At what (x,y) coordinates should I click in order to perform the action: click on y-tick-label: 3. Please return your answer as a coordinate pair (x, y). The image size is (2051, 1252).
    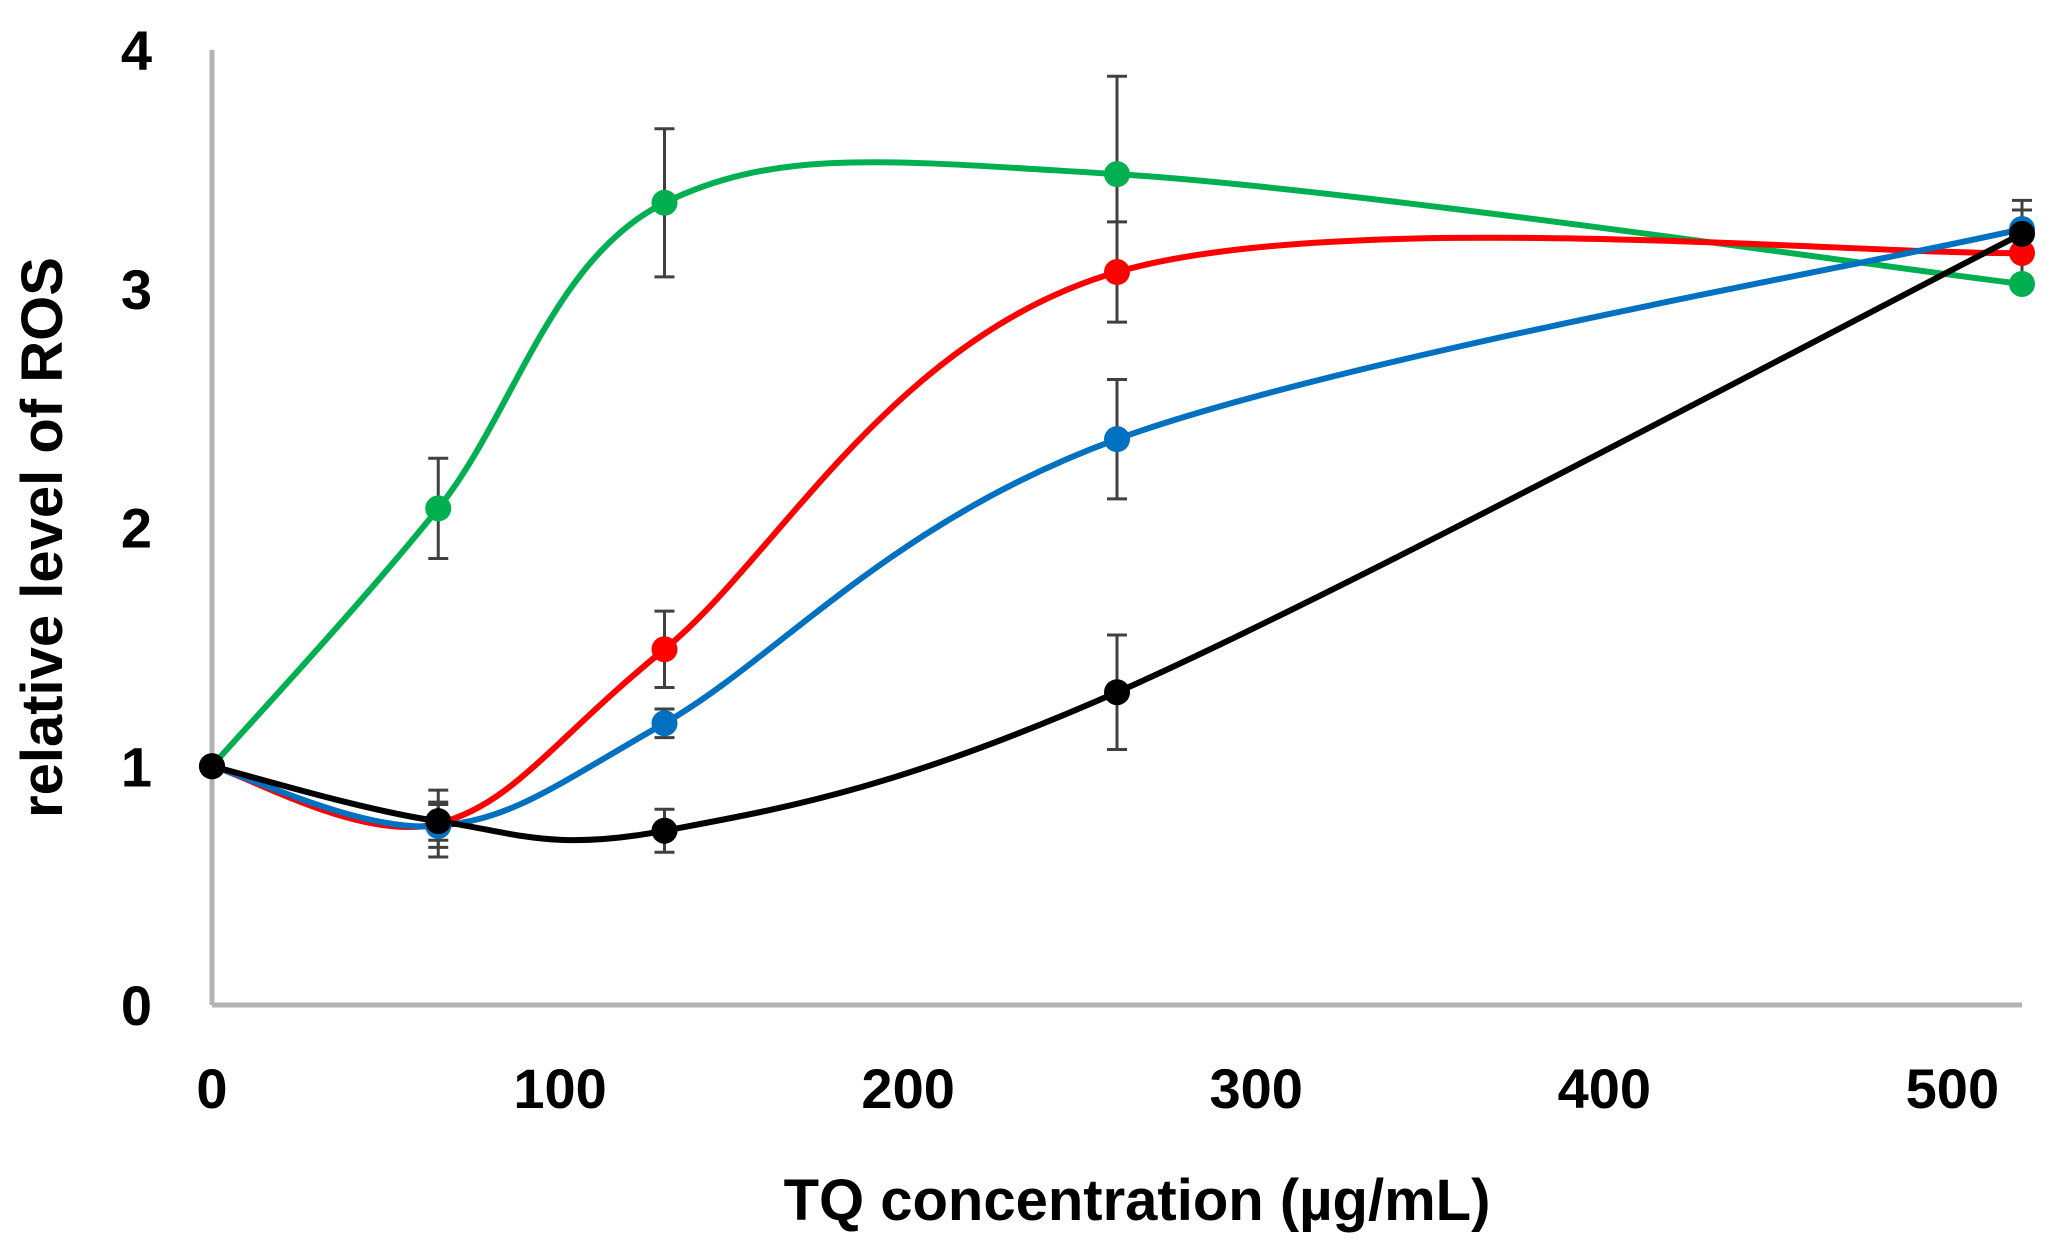
    Looking at the image, I should click on (136, 289).